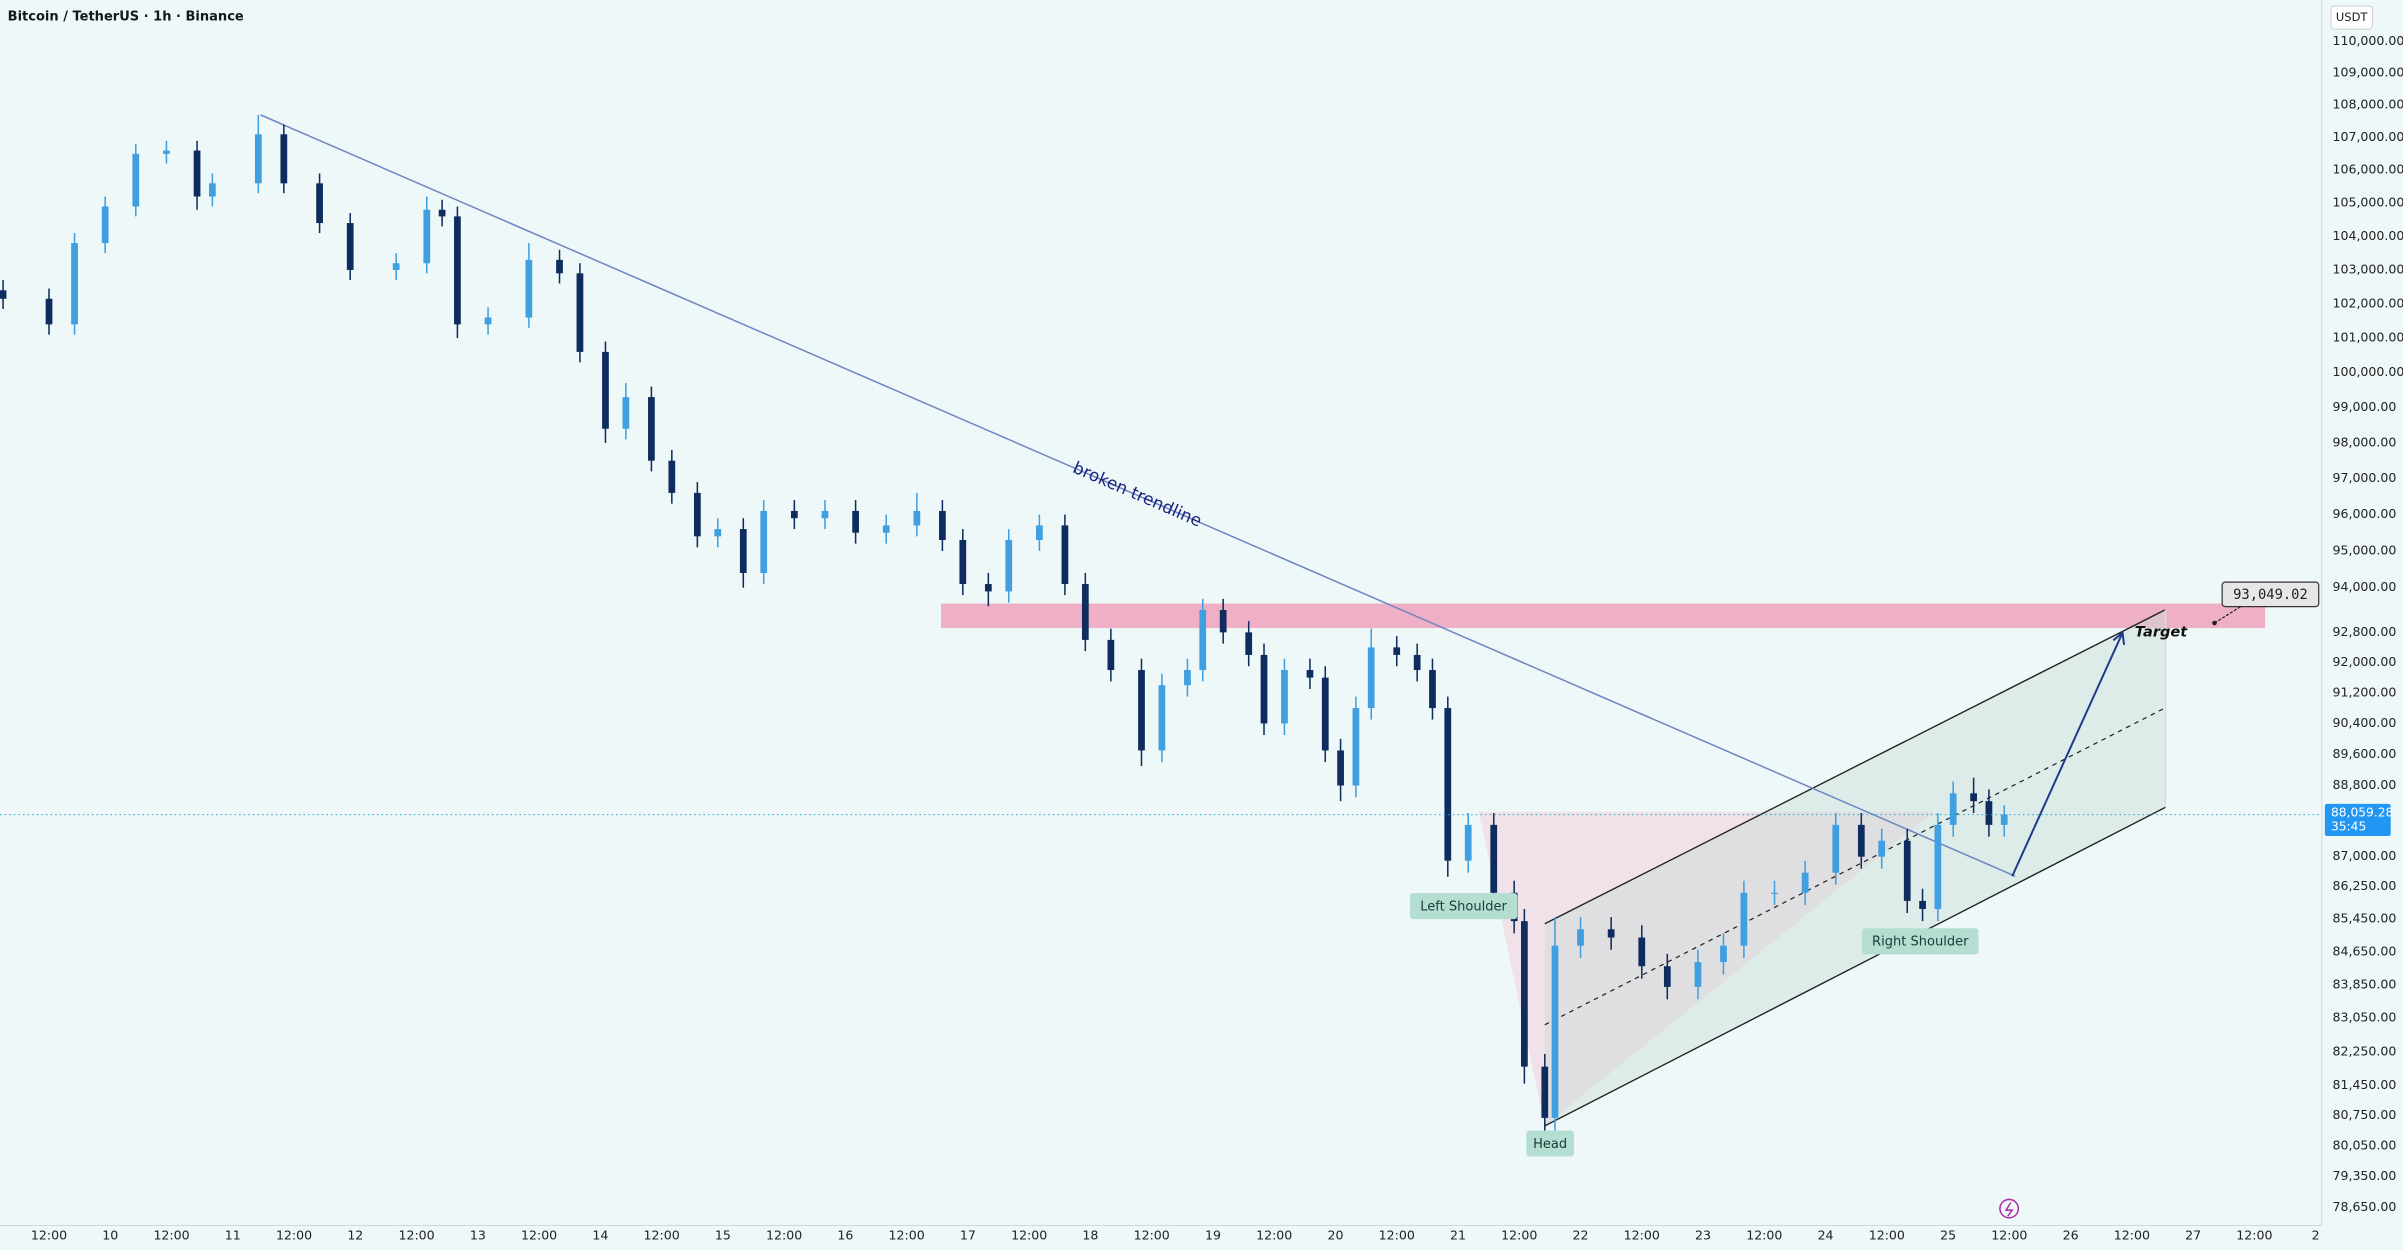 The height and width of the screenshot is (1250, 2403). Describe the element at coordinates (968, 1235) in the screenshot. I see `x-tick-label: 17` at that location.